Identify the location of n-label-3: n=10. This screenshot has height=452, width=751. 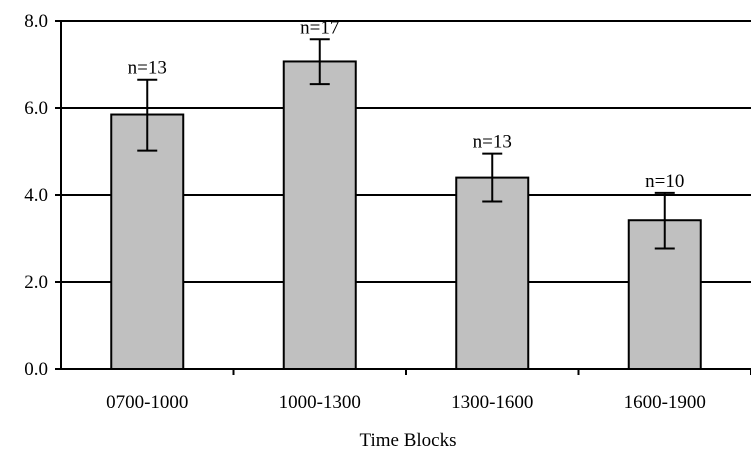
(664, 181).